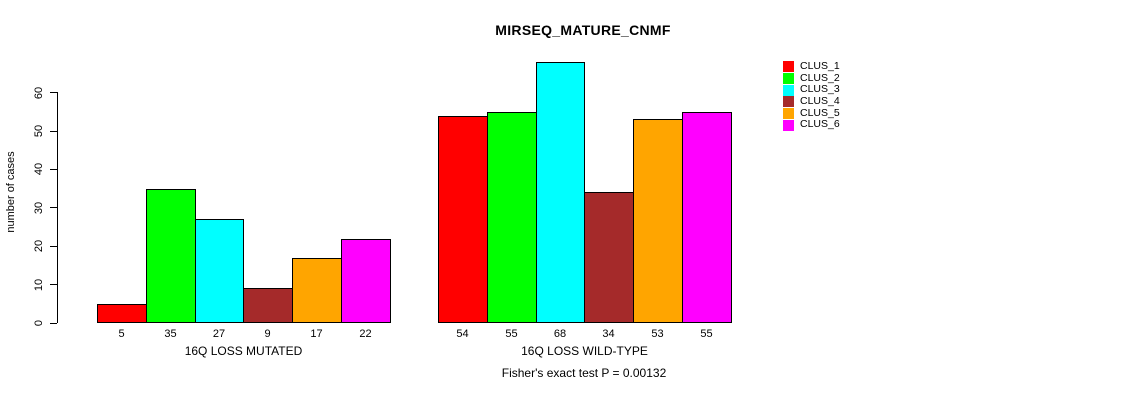 The image size is (1140, 400). What do you see at coordinates (316, 334) in the screenshot?
I see `bar-value-label: 17` at bounding box center [316, 334].